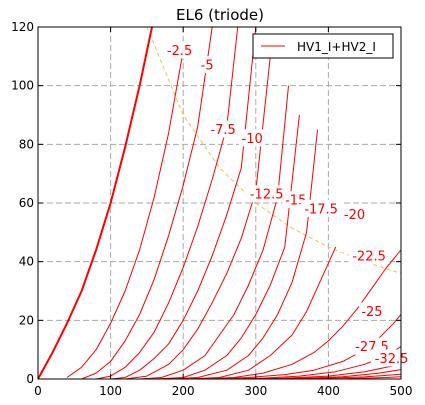 The width and height of the screenshot is (425, 405). I want to click on y-tick-label: 20, so click(26, 320).